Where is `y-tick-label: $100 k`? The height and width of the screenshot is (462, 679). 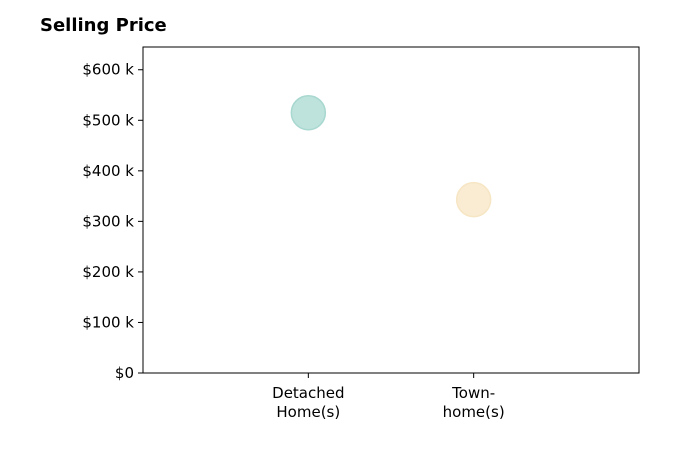 y-tick-label: $100 k is located at coordinates (108, 322).